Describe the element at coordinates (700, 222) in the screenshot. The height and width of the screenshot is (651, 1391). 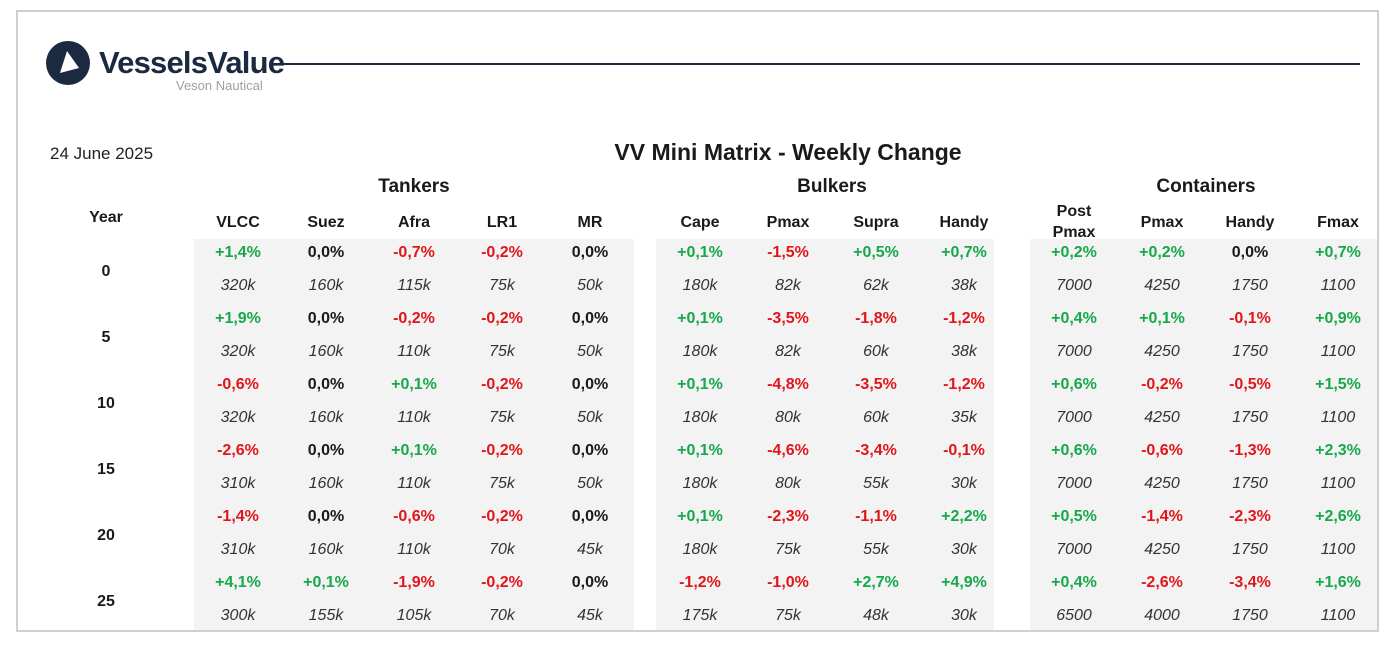
I see `column-header: Cape` at that location.